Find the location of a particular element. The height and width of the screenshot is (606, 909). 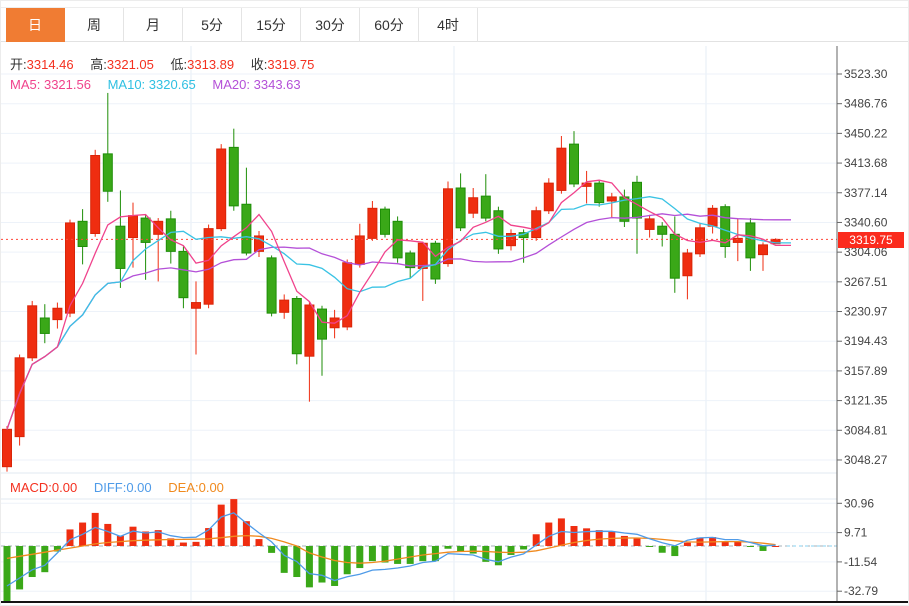

price-axis-label: 3523.30 is located at coordinates (866, 74).